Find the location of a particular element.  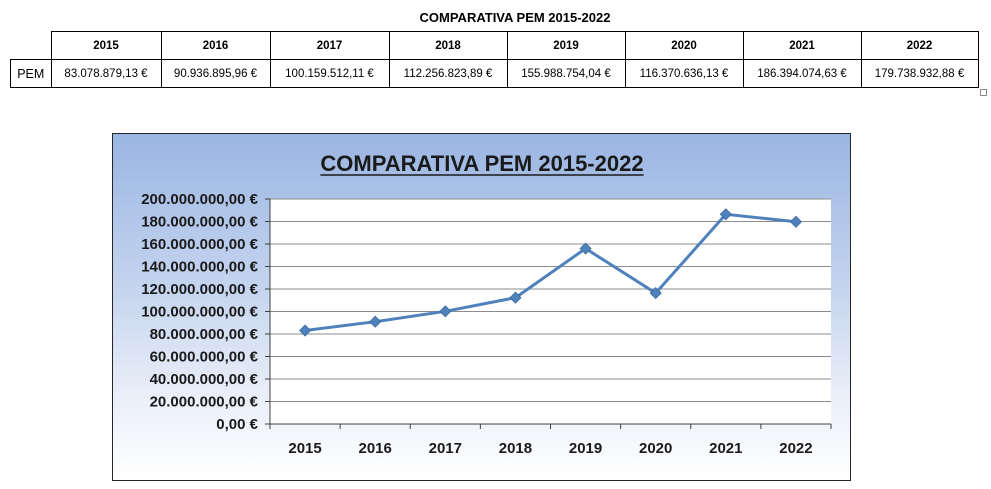

y-tick-label: 60.000.000,00 € is located at coordinates (204, 357).